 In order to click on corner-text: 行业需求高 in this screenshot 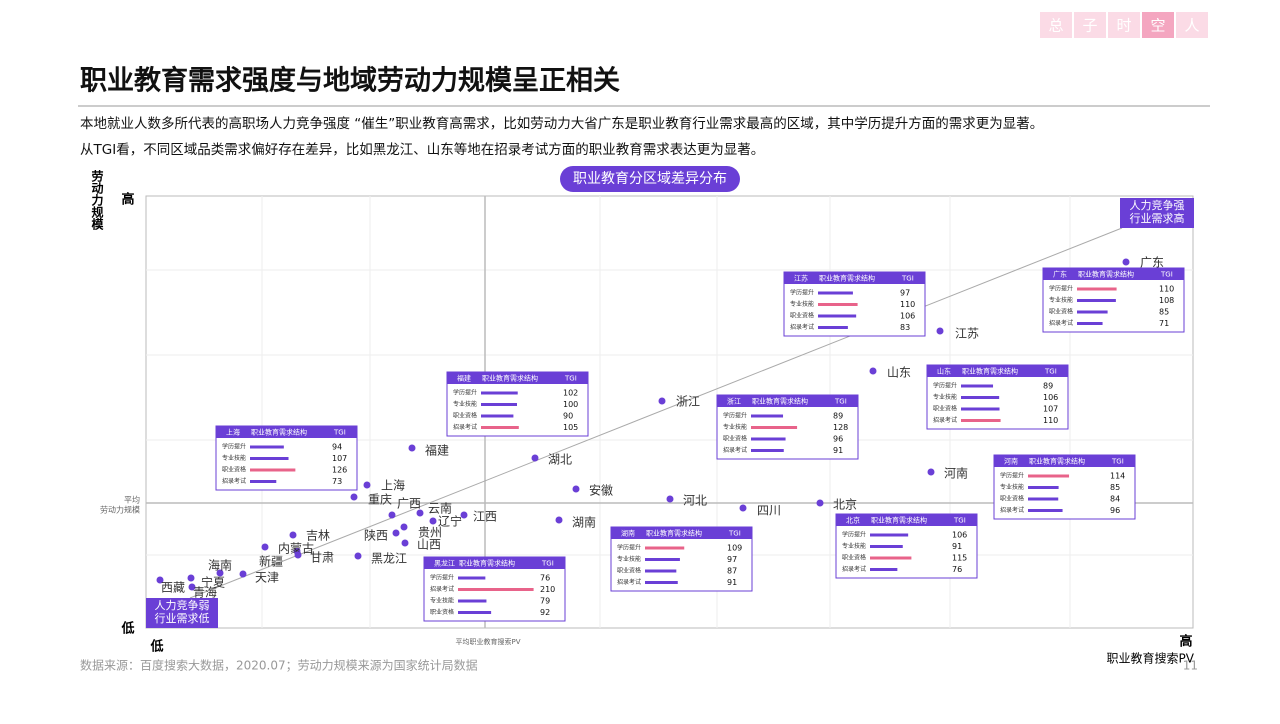, I will do `click(1157, 218)`.